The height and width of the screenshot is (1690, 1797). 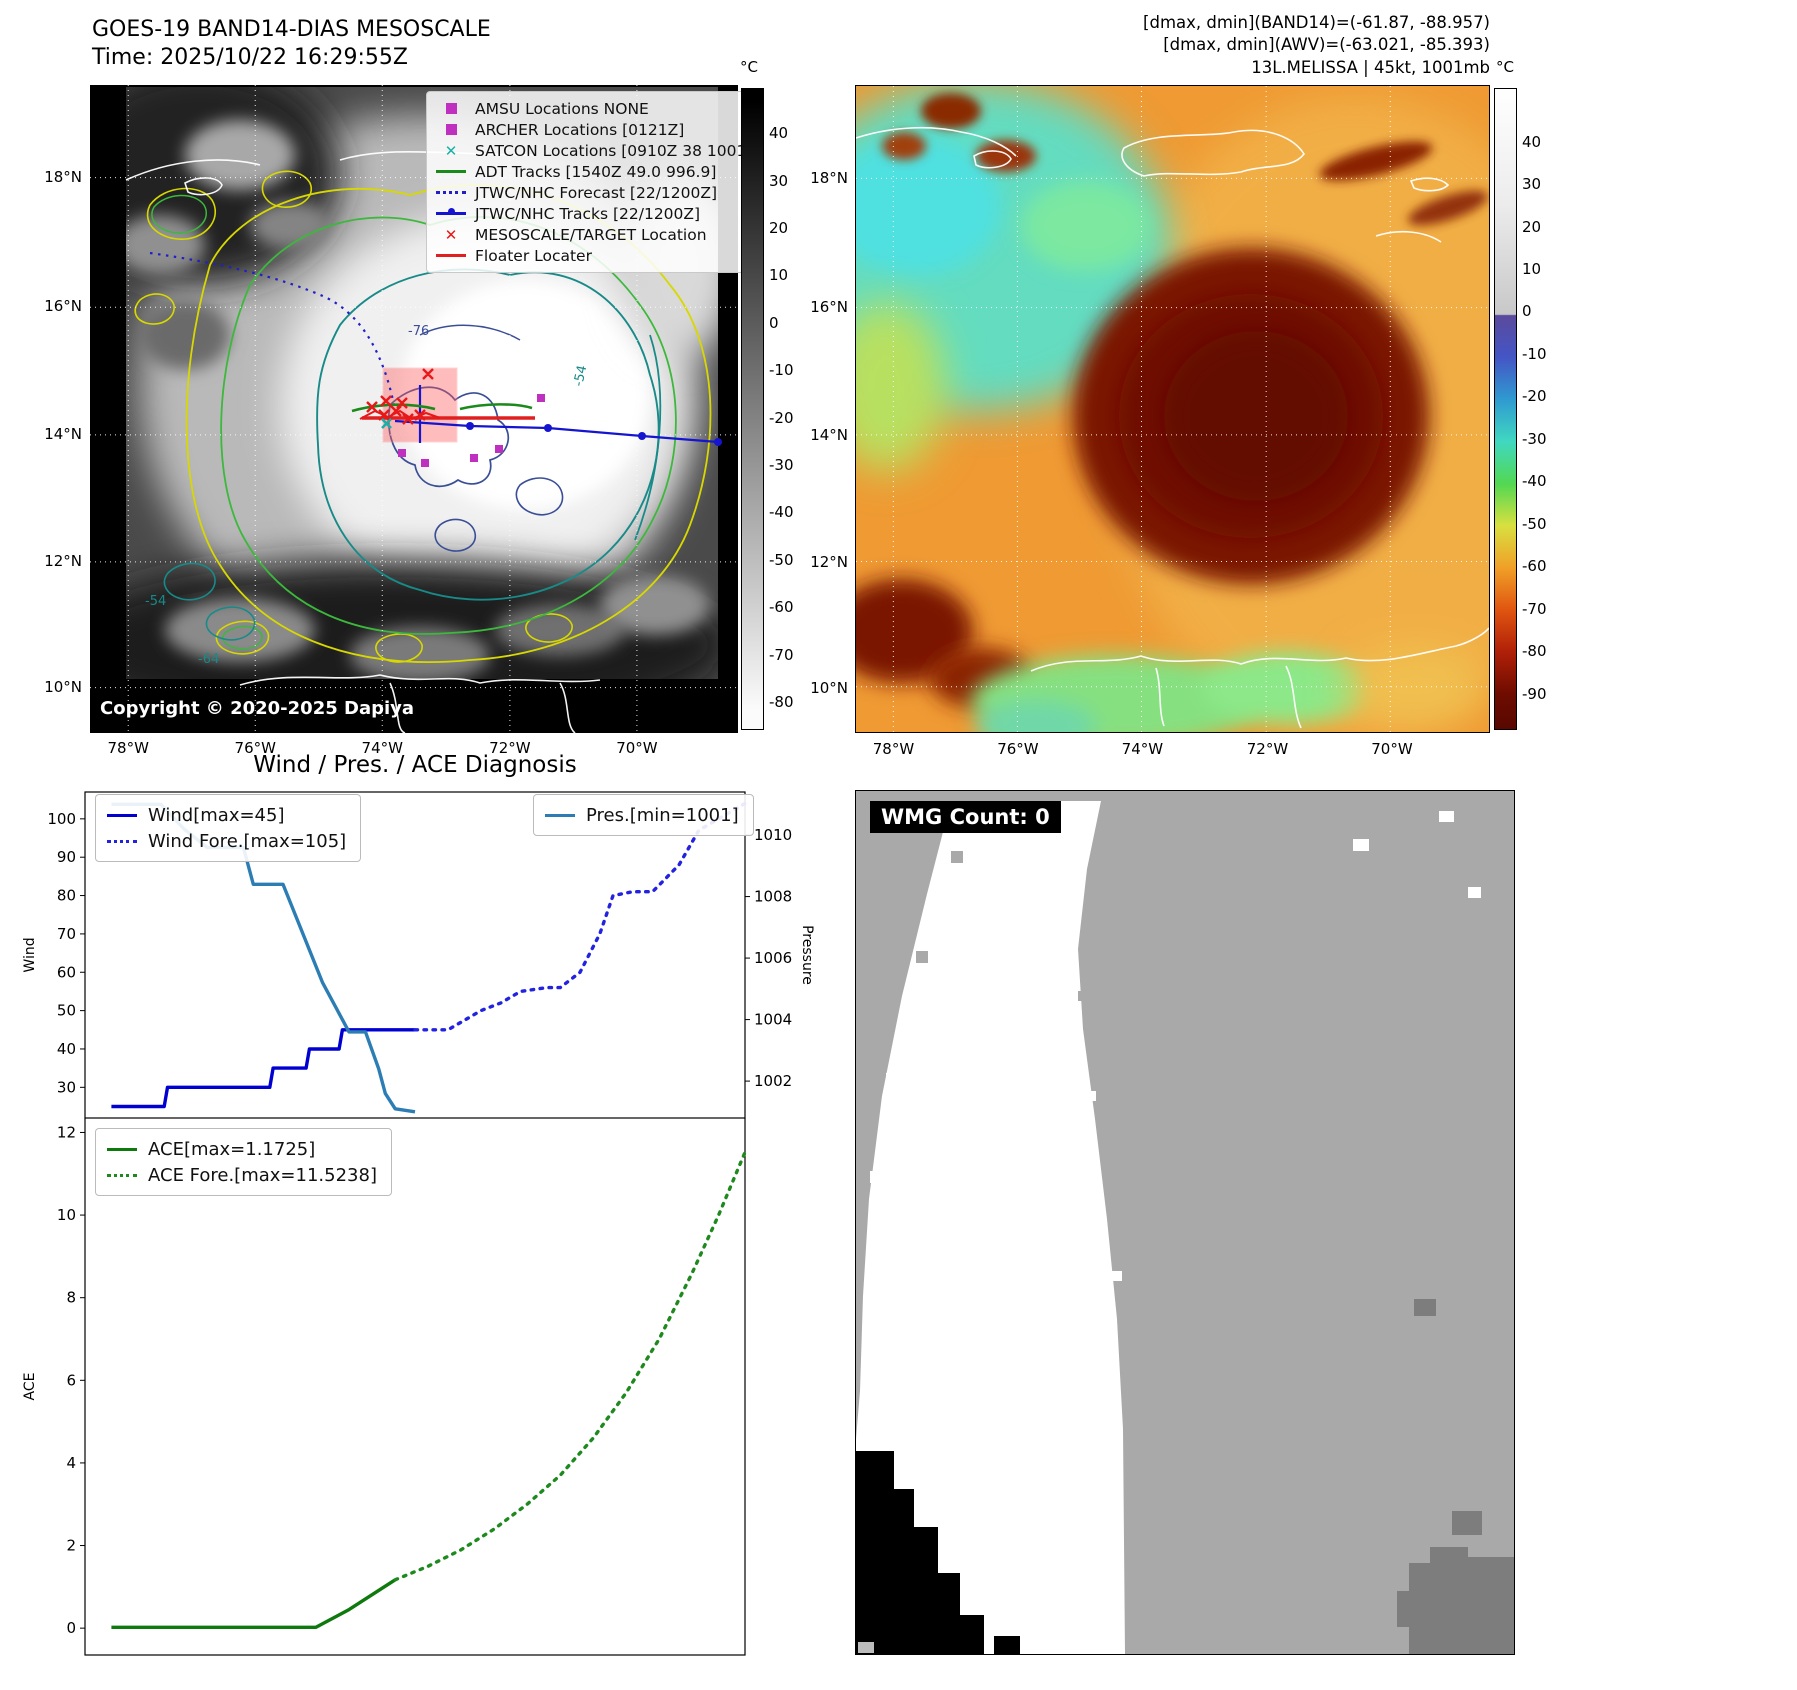 What do you see at coordinates (1267, 749) in the screenshot?
I see `lon-tick-label: 72°W` at bounding box center [1267, 749].